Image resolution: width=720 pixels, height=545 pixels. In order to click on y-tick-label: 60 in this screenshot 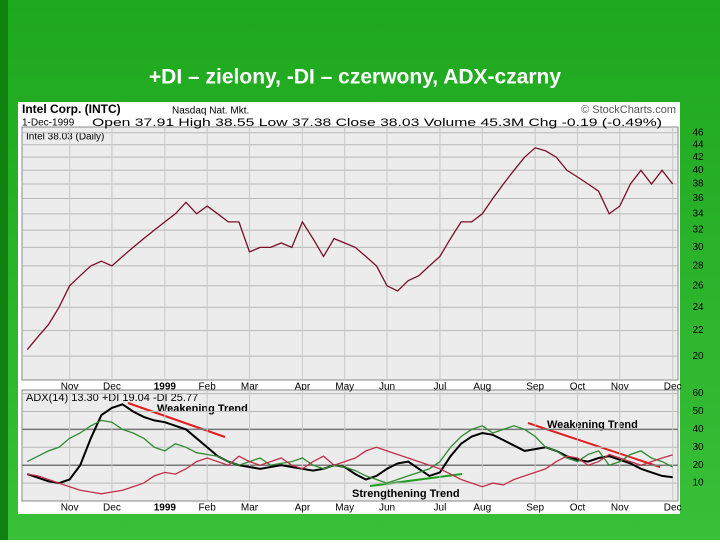, I will do `click(698, 393)`.